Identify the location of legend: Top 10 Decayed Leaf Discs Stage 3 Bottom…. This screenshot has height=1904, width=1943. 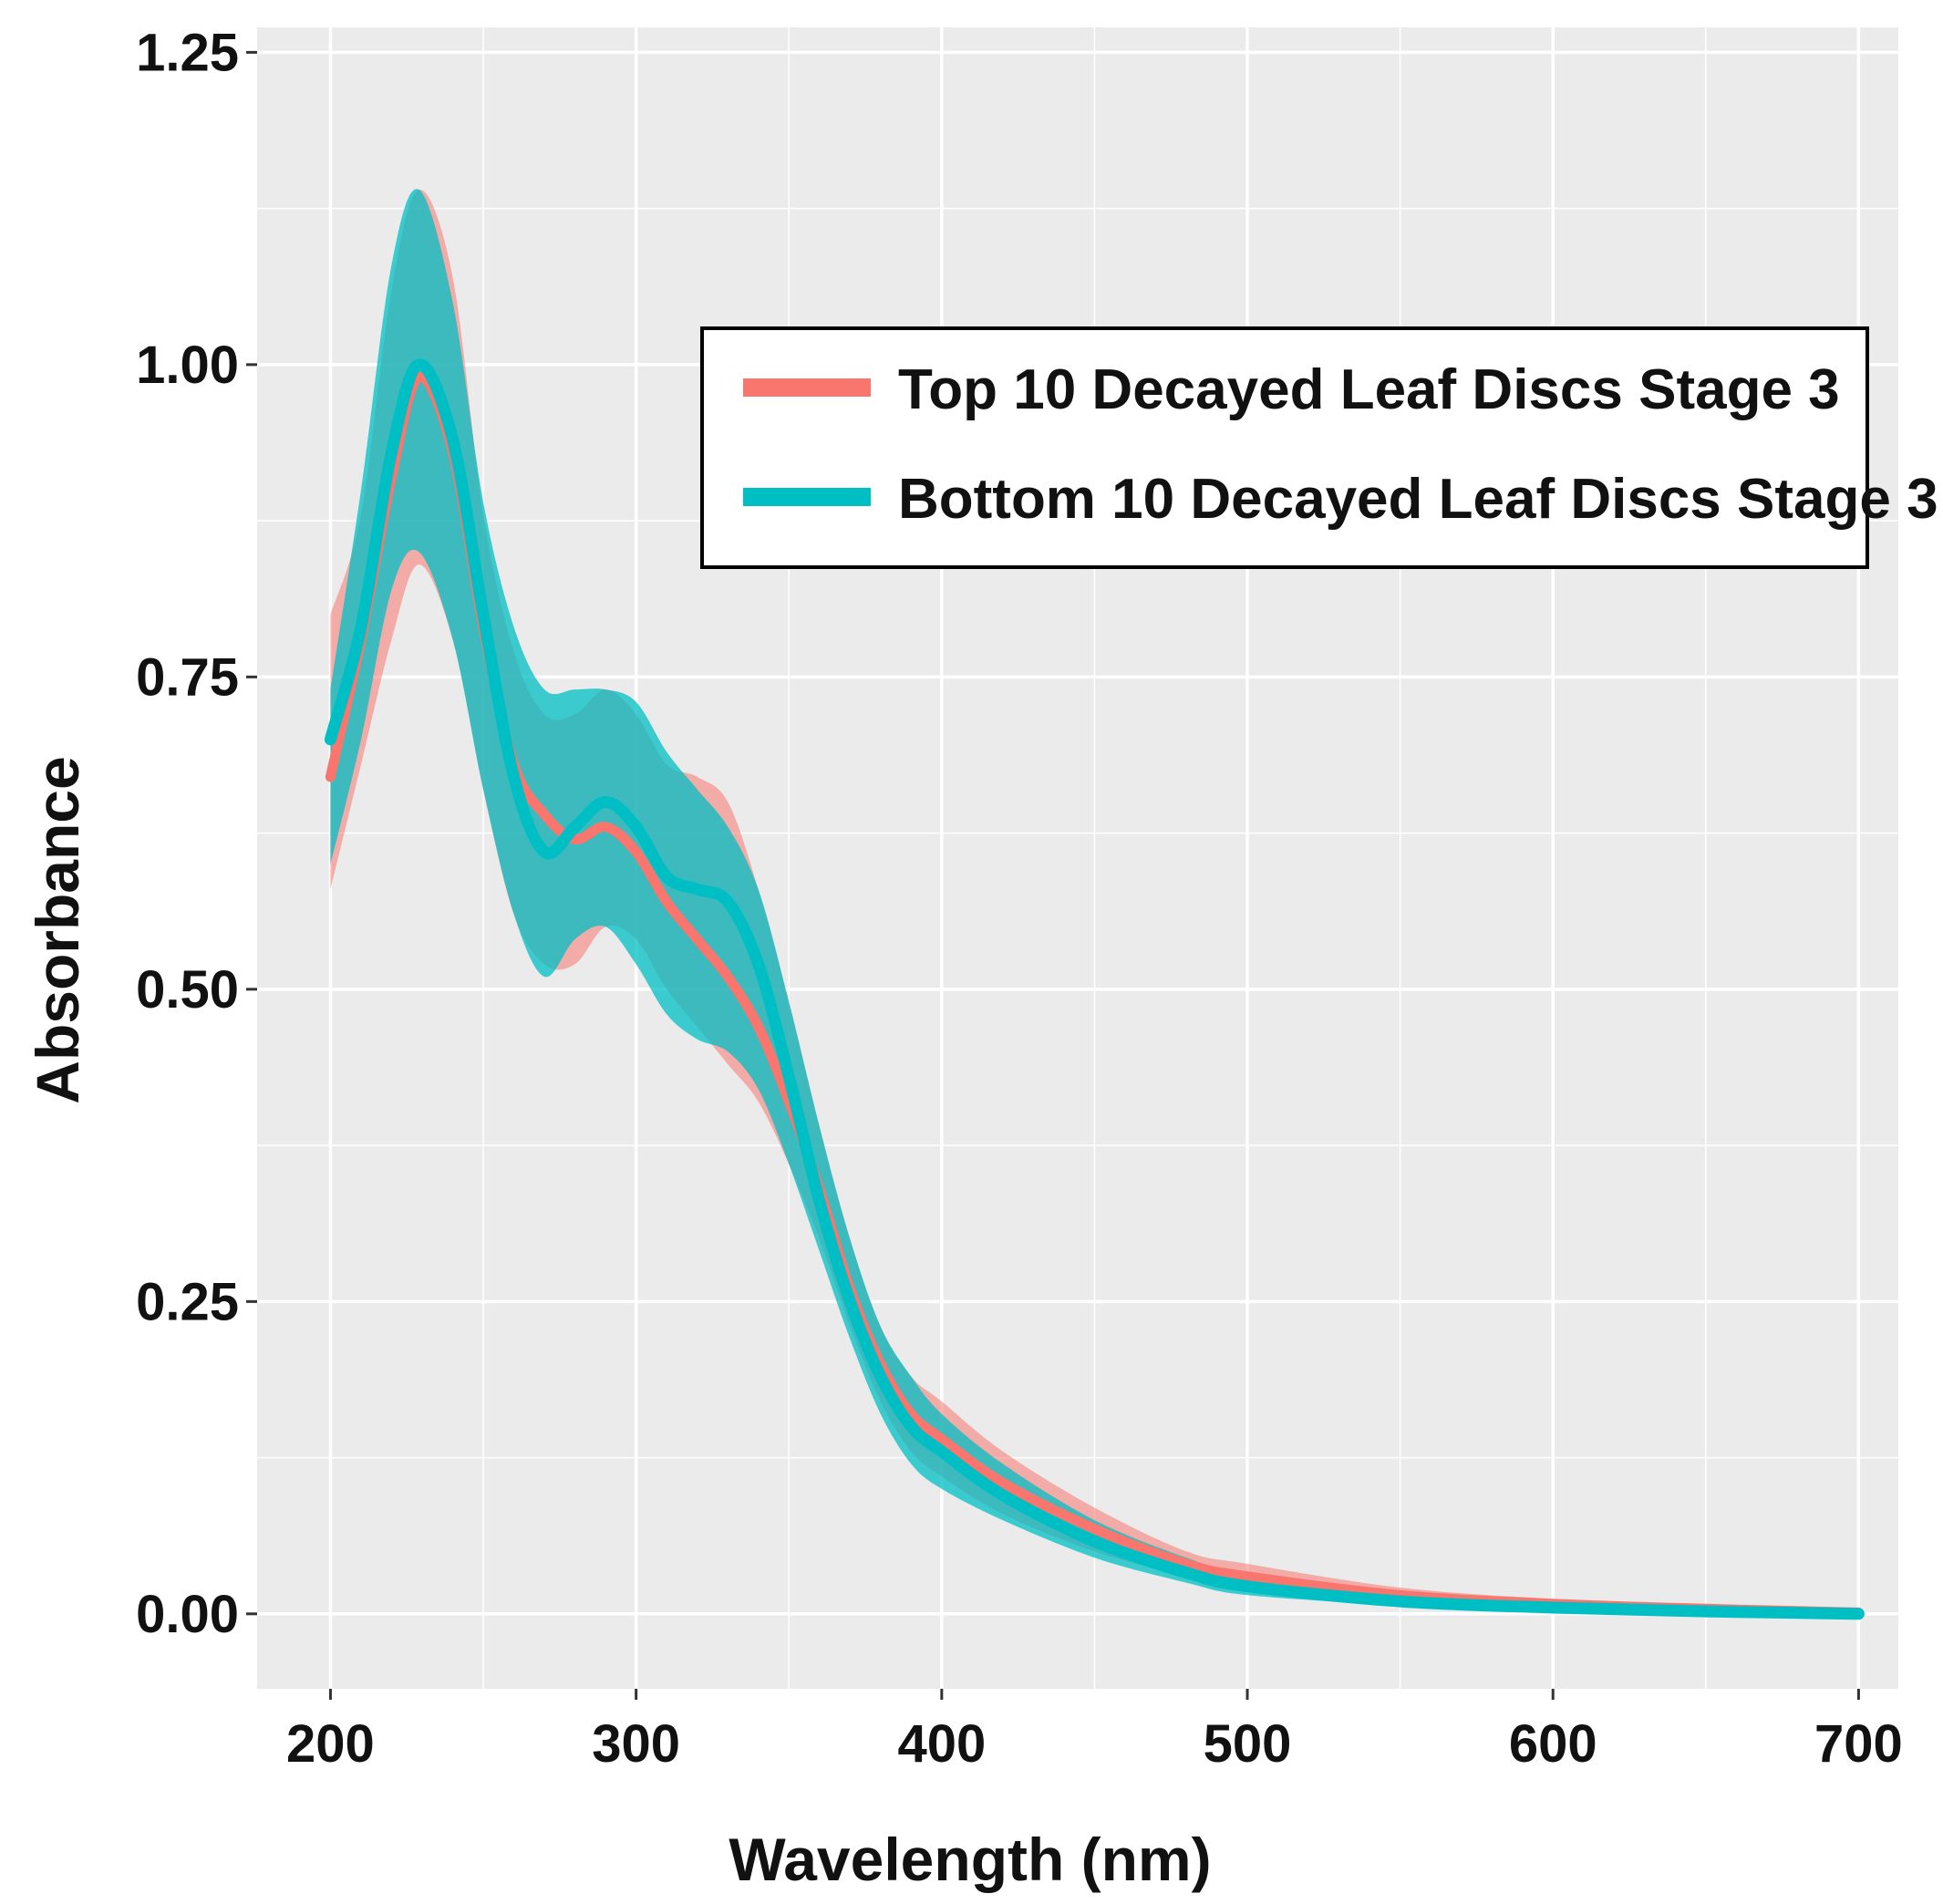
(1319, 448).